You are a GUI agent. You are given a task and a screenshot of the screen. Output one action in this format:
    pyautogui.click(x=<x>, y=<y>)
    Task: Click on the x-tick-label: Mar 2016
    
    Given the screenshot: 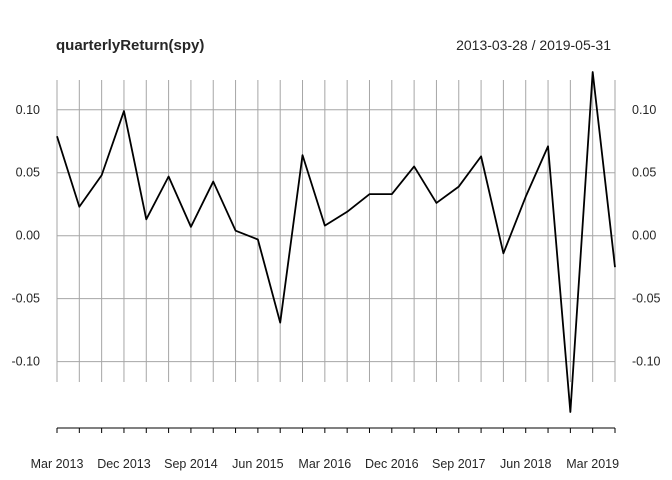 What is the action you would take?
    pyautogui.click(x=324, y=464)
    